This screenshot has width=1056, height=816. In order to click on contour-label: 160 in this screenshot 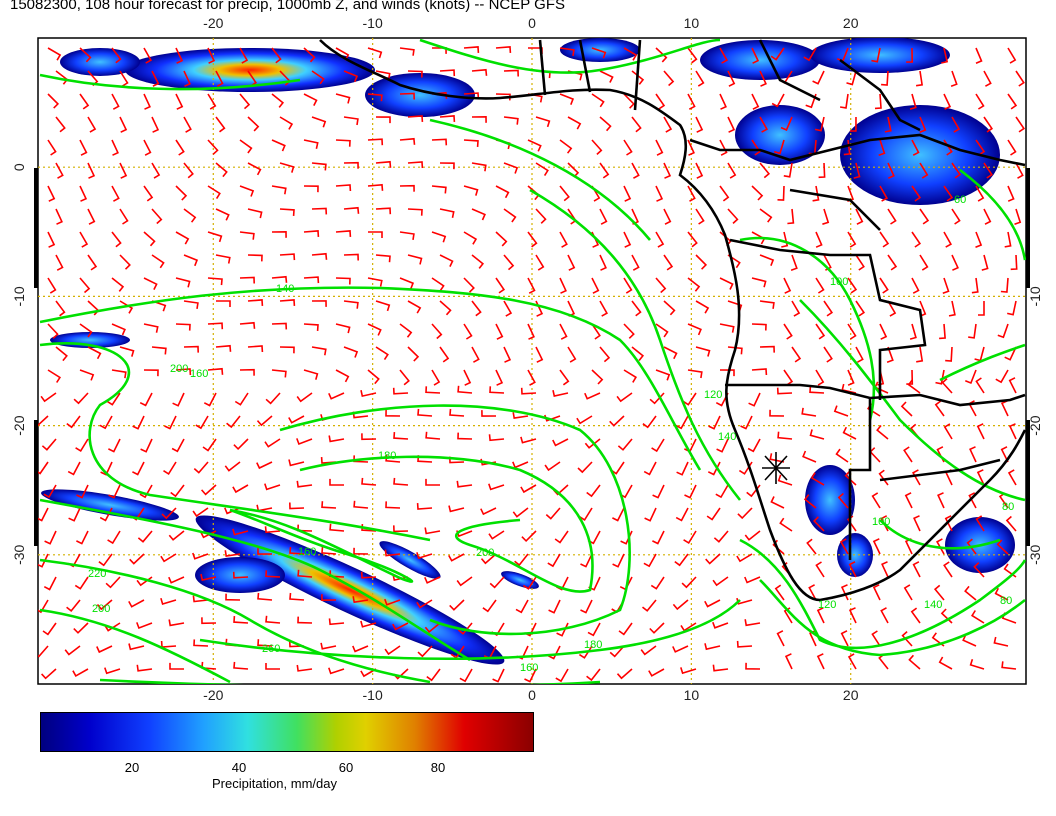, I will do `click(199, 374)`.